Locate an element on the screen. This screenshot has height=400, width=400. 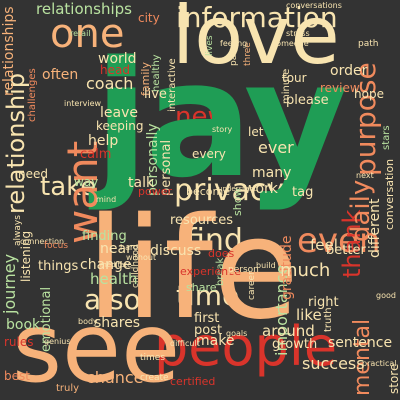
word-head: head is located at coordinates (115, 70).